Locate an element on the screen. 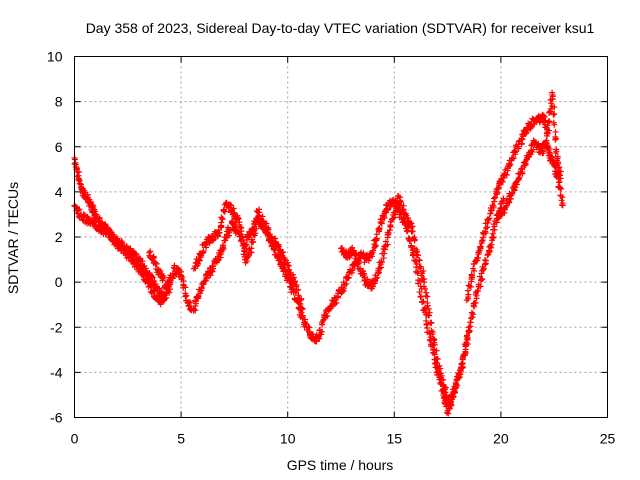 The image size is (640, 480). y-tick-label: 4 is located at coordinates (59, 192).